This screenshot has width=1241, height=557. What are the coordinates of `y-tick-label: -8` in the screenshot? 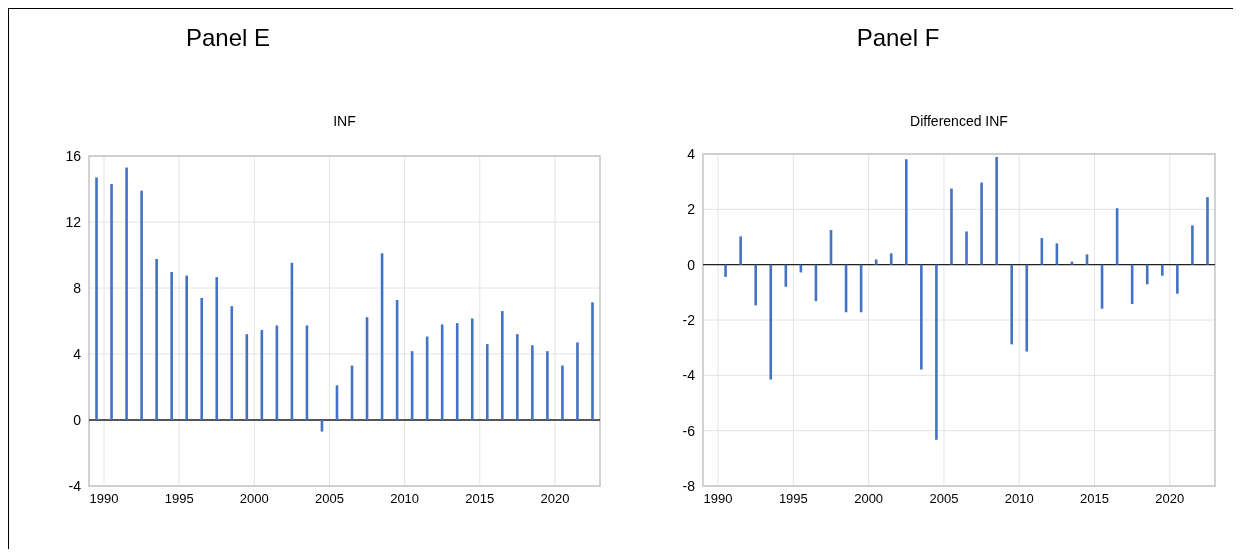 It's located at (689, 485).